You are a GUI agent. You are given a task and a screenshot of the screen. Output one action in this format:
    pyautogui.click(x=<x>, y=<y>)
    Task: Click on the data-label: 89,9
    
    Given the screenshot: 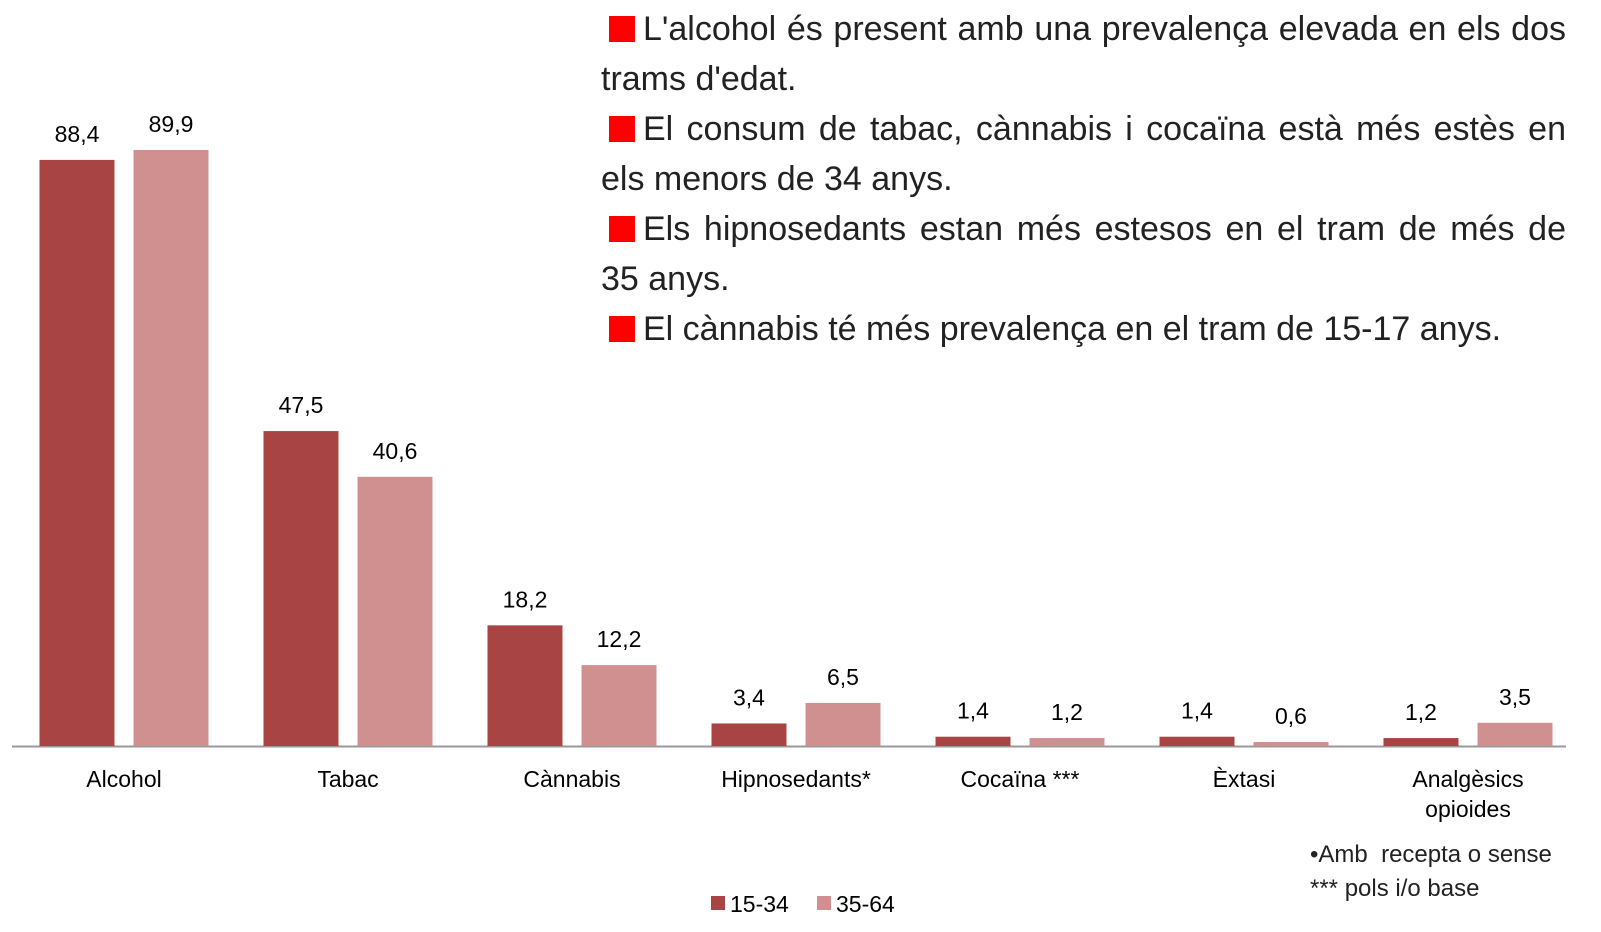 What is the action you would take?
    pyautogui.click(x=171, y=124)
    